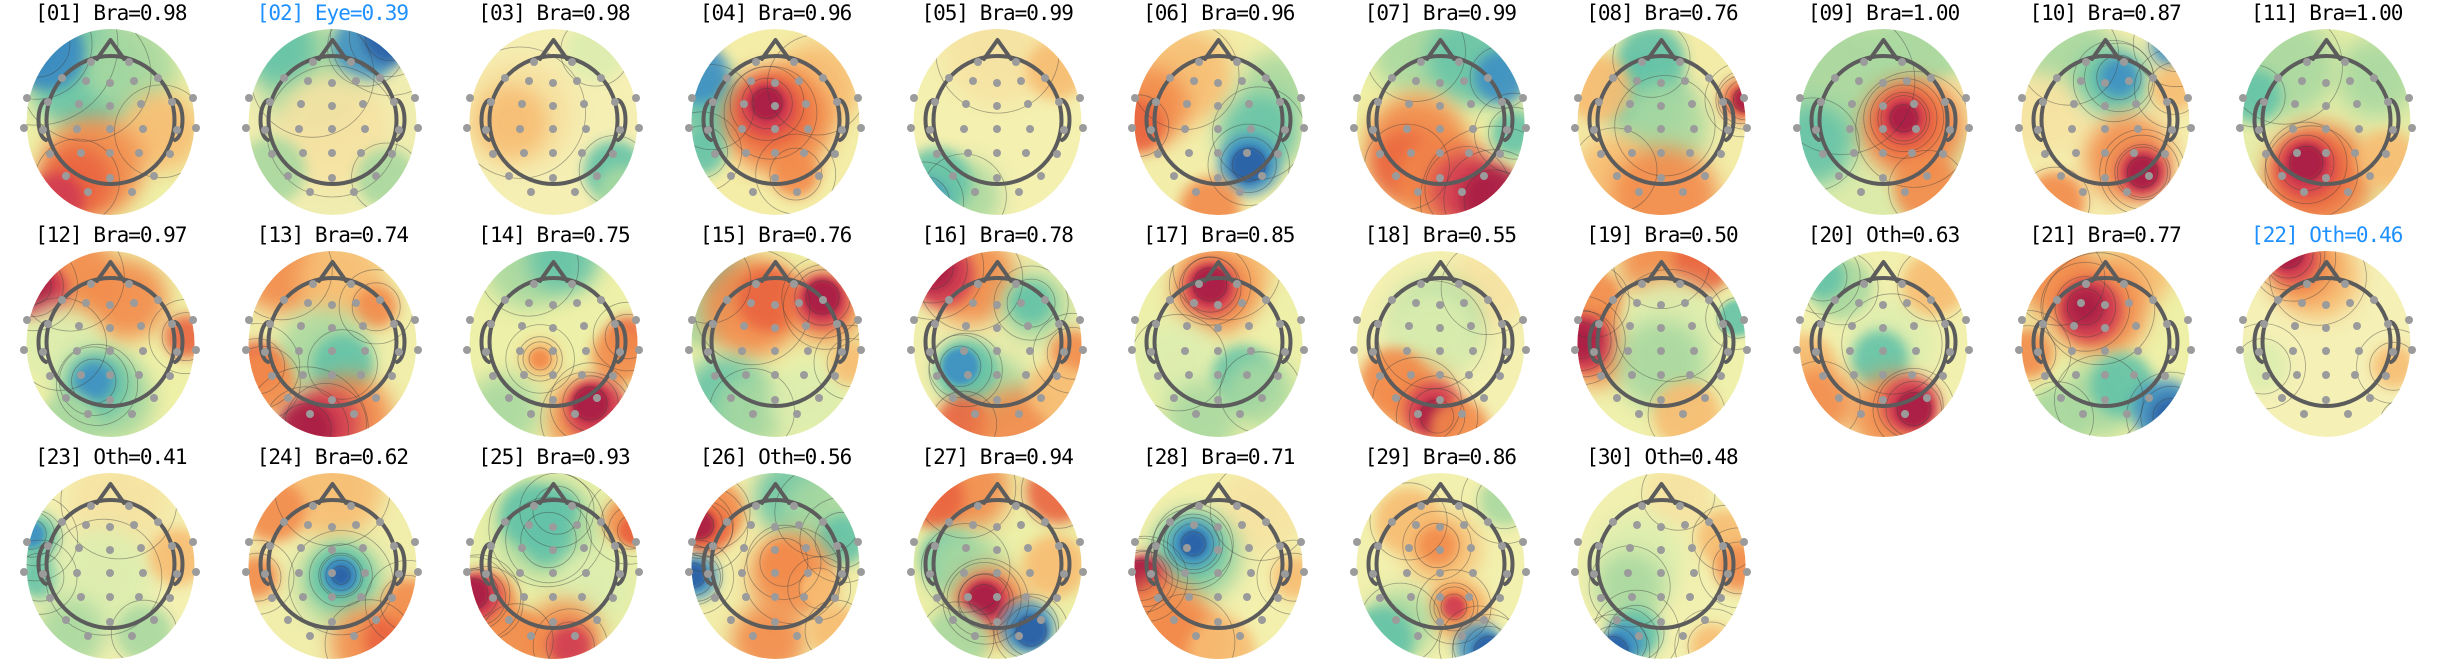  I want to click on component-title: [24] Bra=0.62, so click(332, 457).